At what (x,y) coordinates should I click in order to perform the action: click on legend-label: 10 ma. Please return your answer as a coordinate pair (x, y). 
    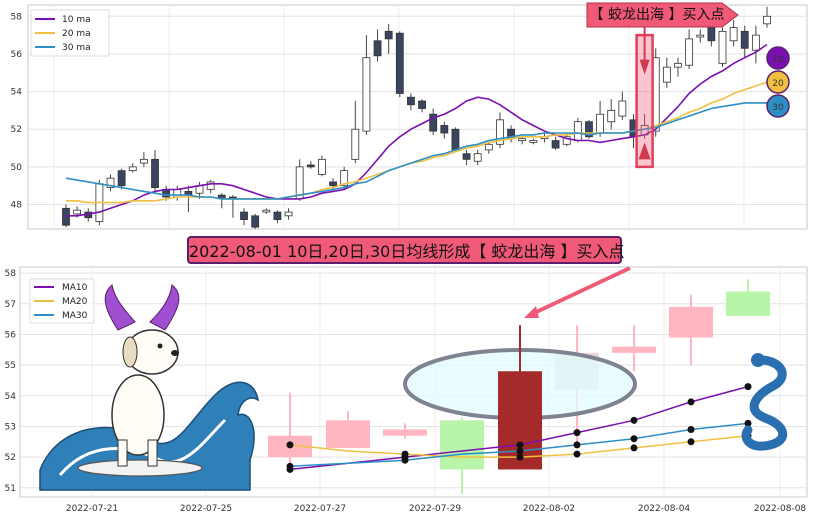
    Looking at the image, I should click on (76, 20).